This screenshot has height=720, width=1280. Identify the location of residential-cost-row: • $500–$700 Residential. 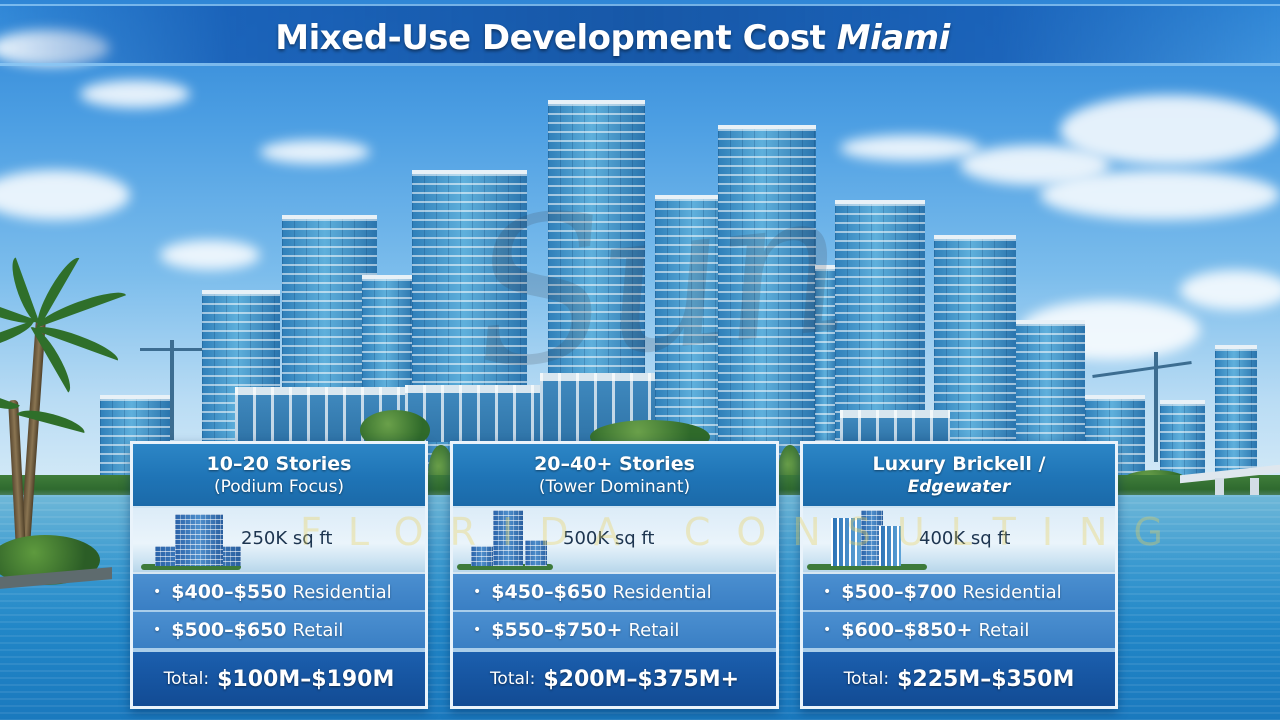
(959, 593).